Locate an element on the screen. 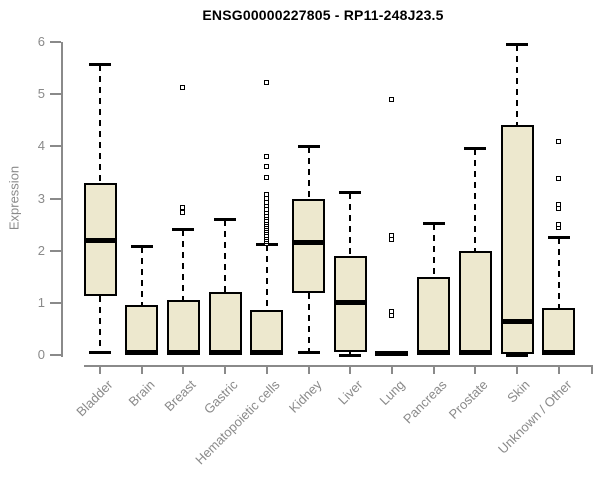  x-tick-label: Liver is located at coordinates (350, 392).